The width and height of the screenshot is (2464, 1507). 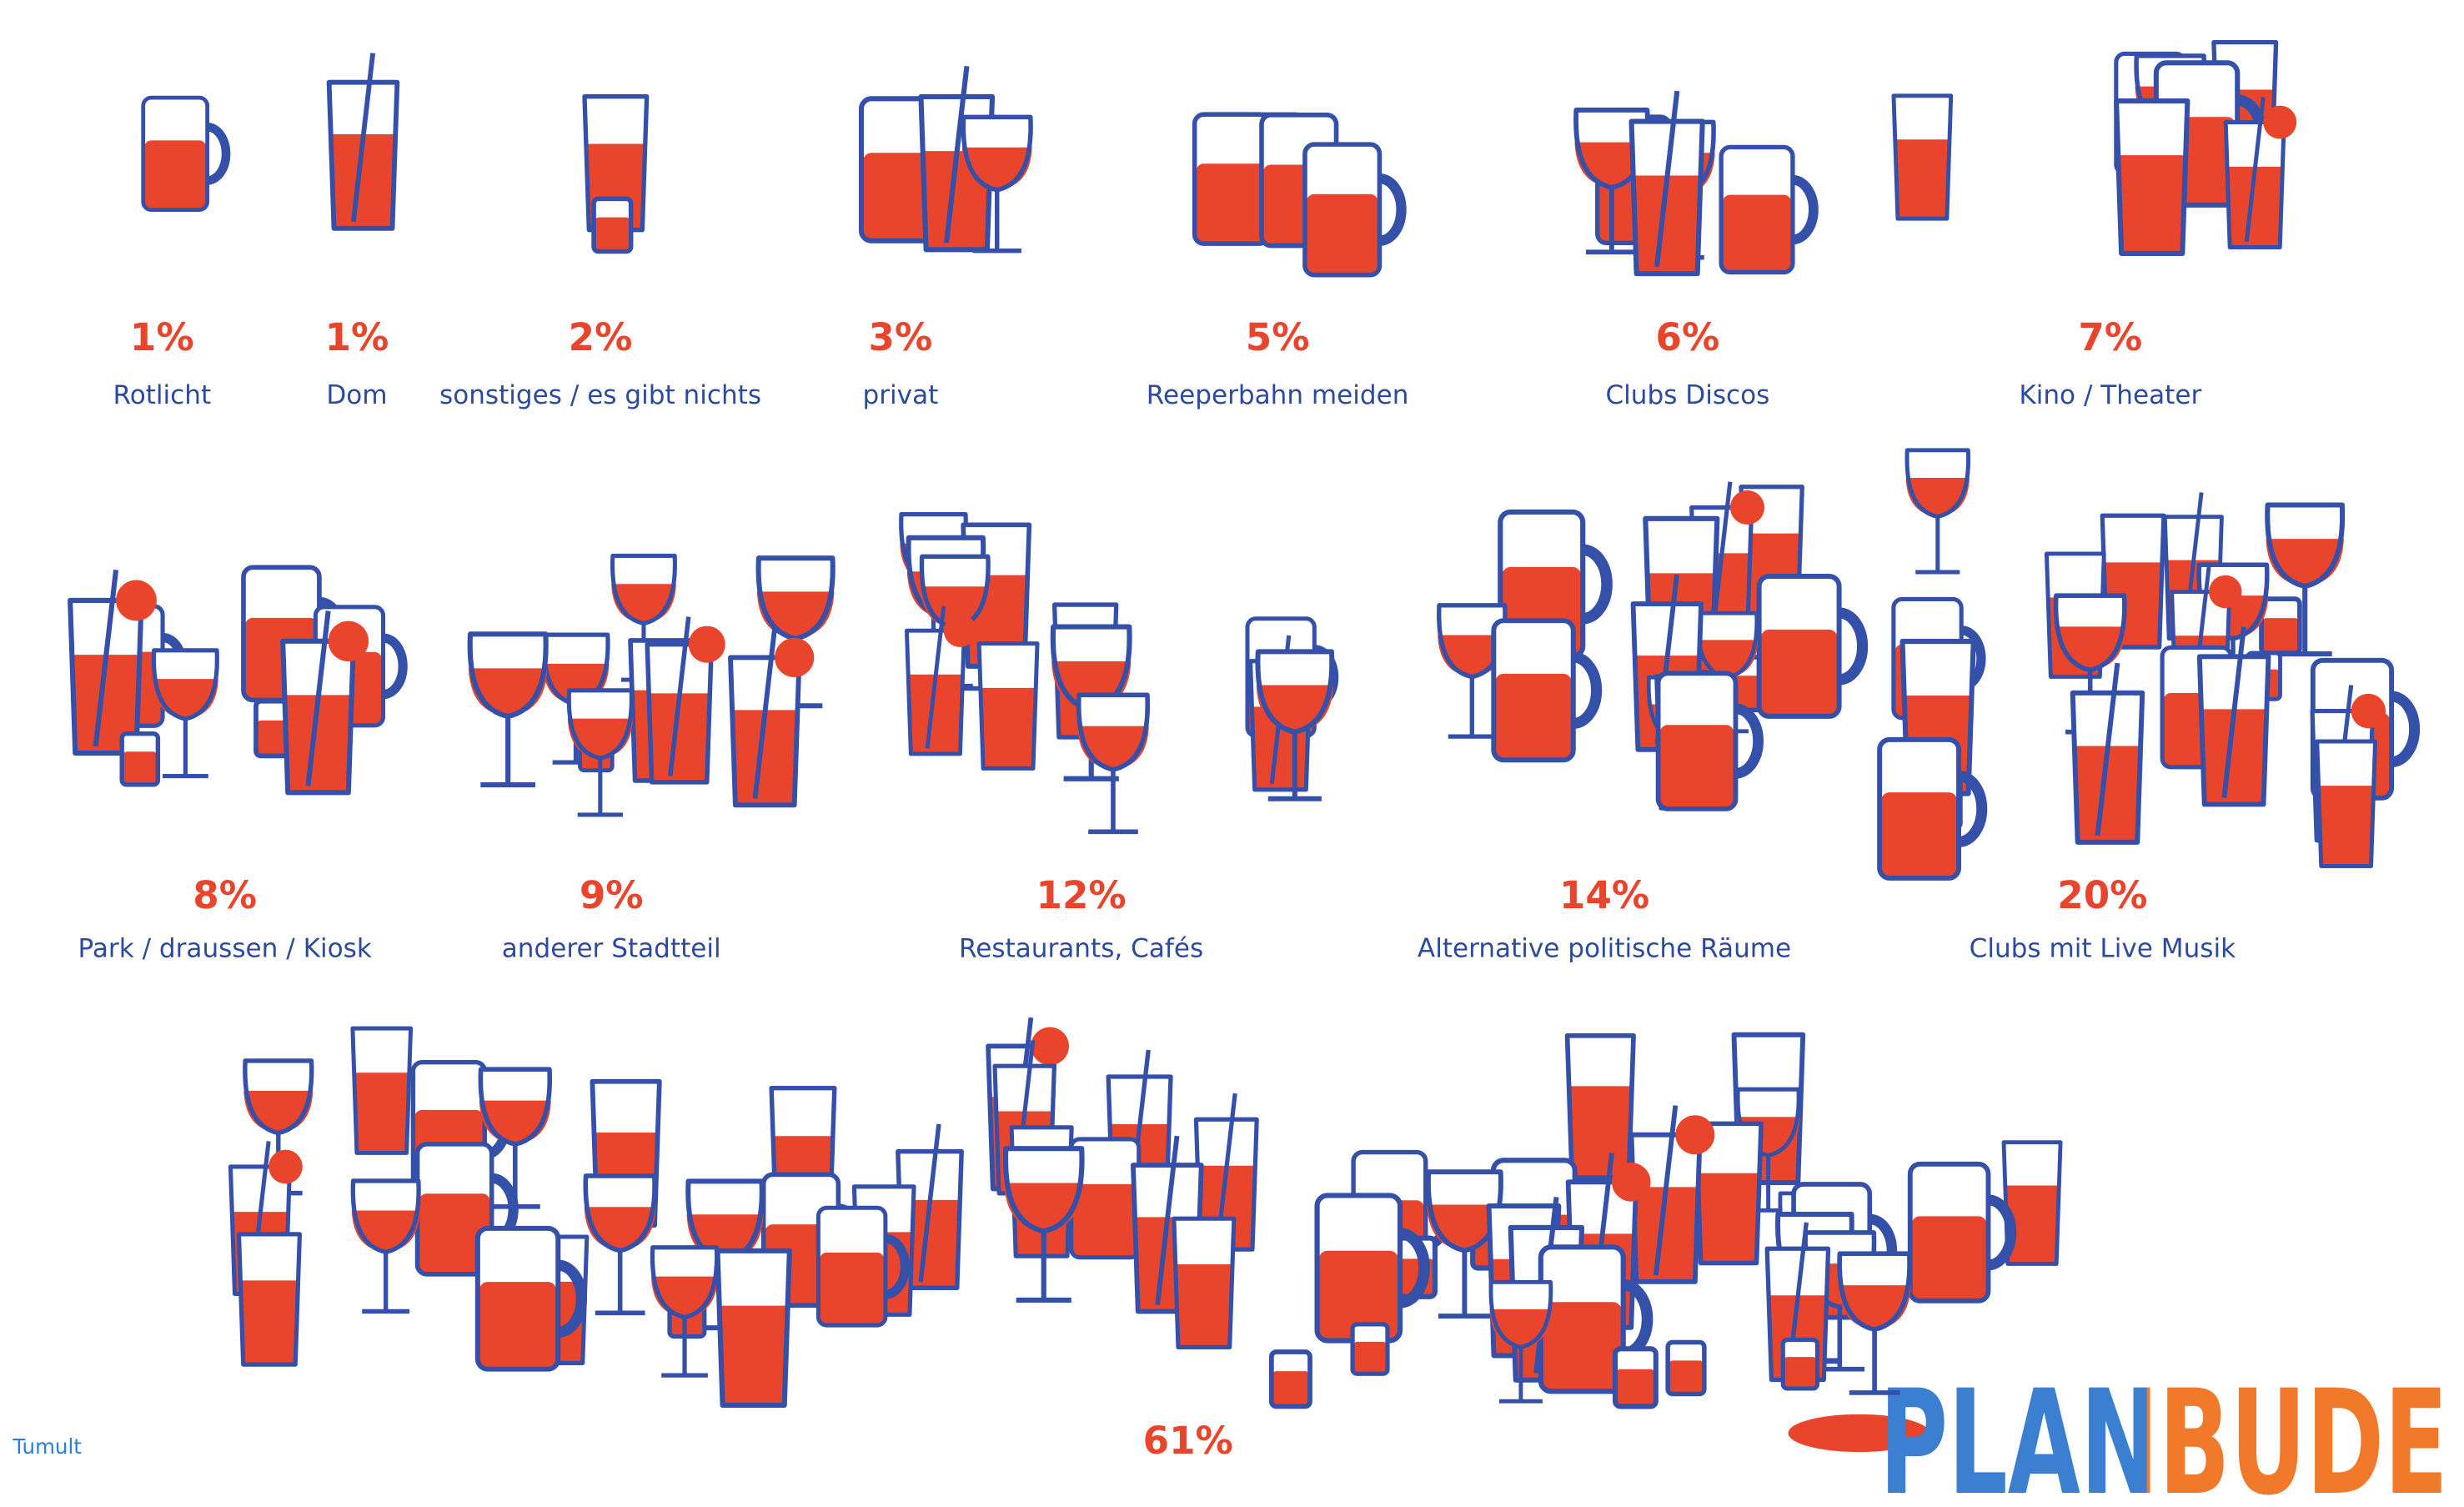 I want to click on percent-label: 3%, so click(x=901, y=337).